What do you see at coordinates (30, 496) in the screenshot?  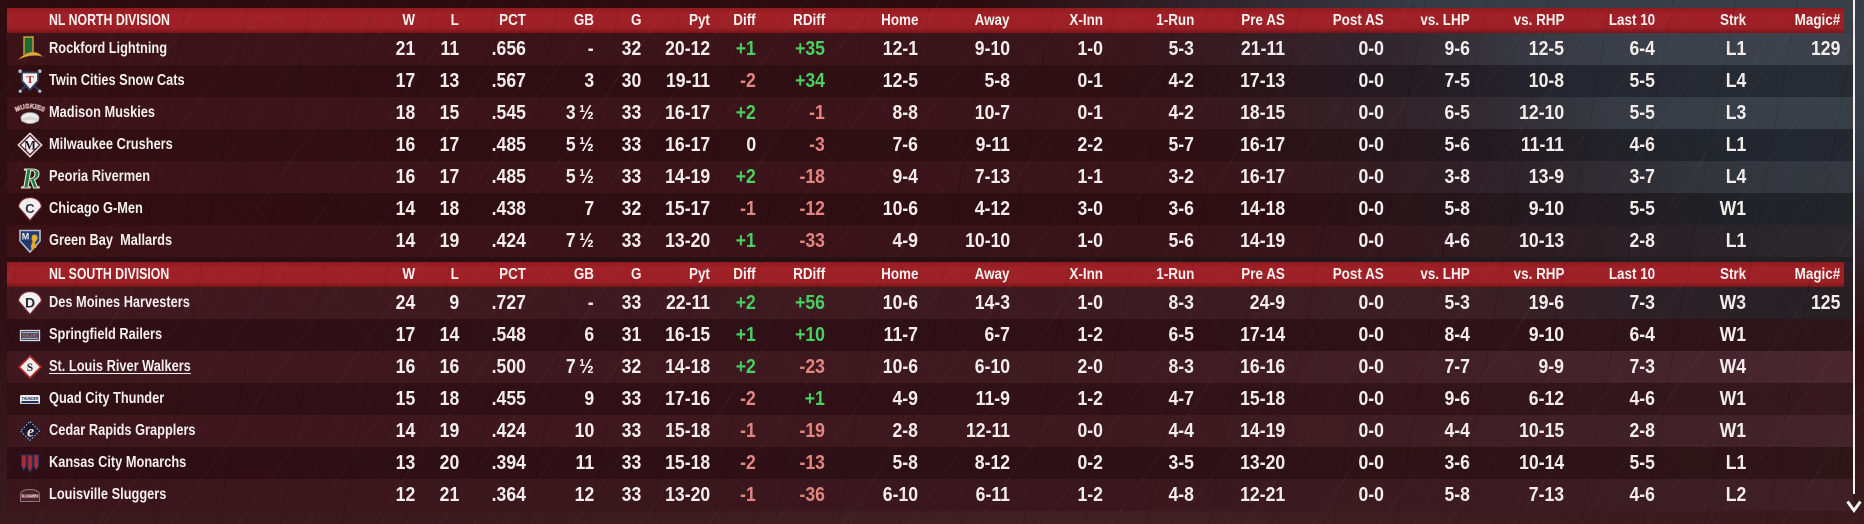 I see `svg-text: SLUGGERS` at bounding box center [30, 496].